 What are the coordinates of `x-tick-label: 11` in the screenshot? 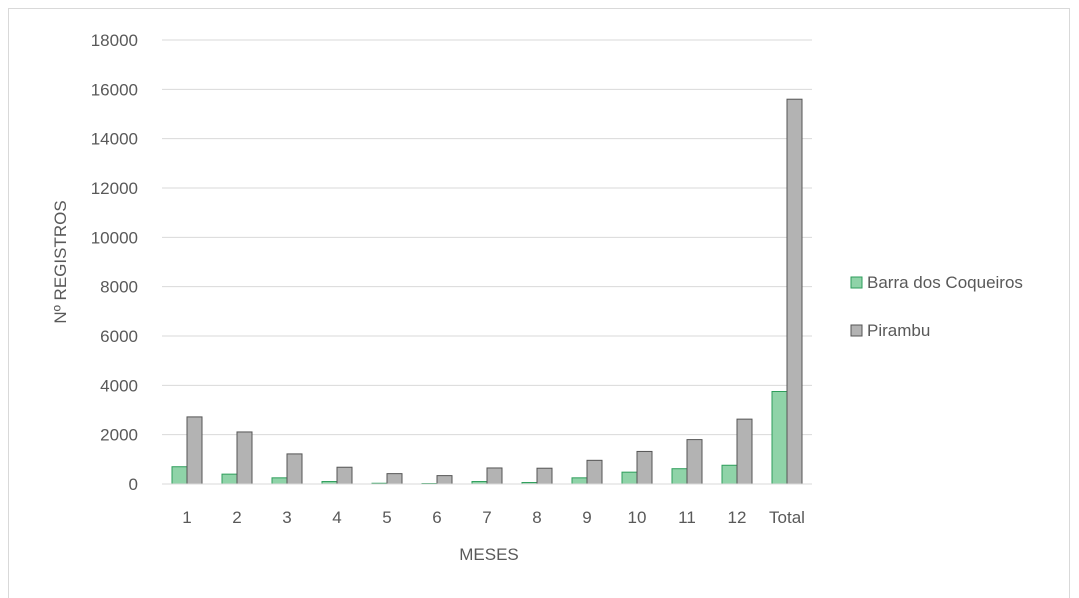 It's located at (687, 517).